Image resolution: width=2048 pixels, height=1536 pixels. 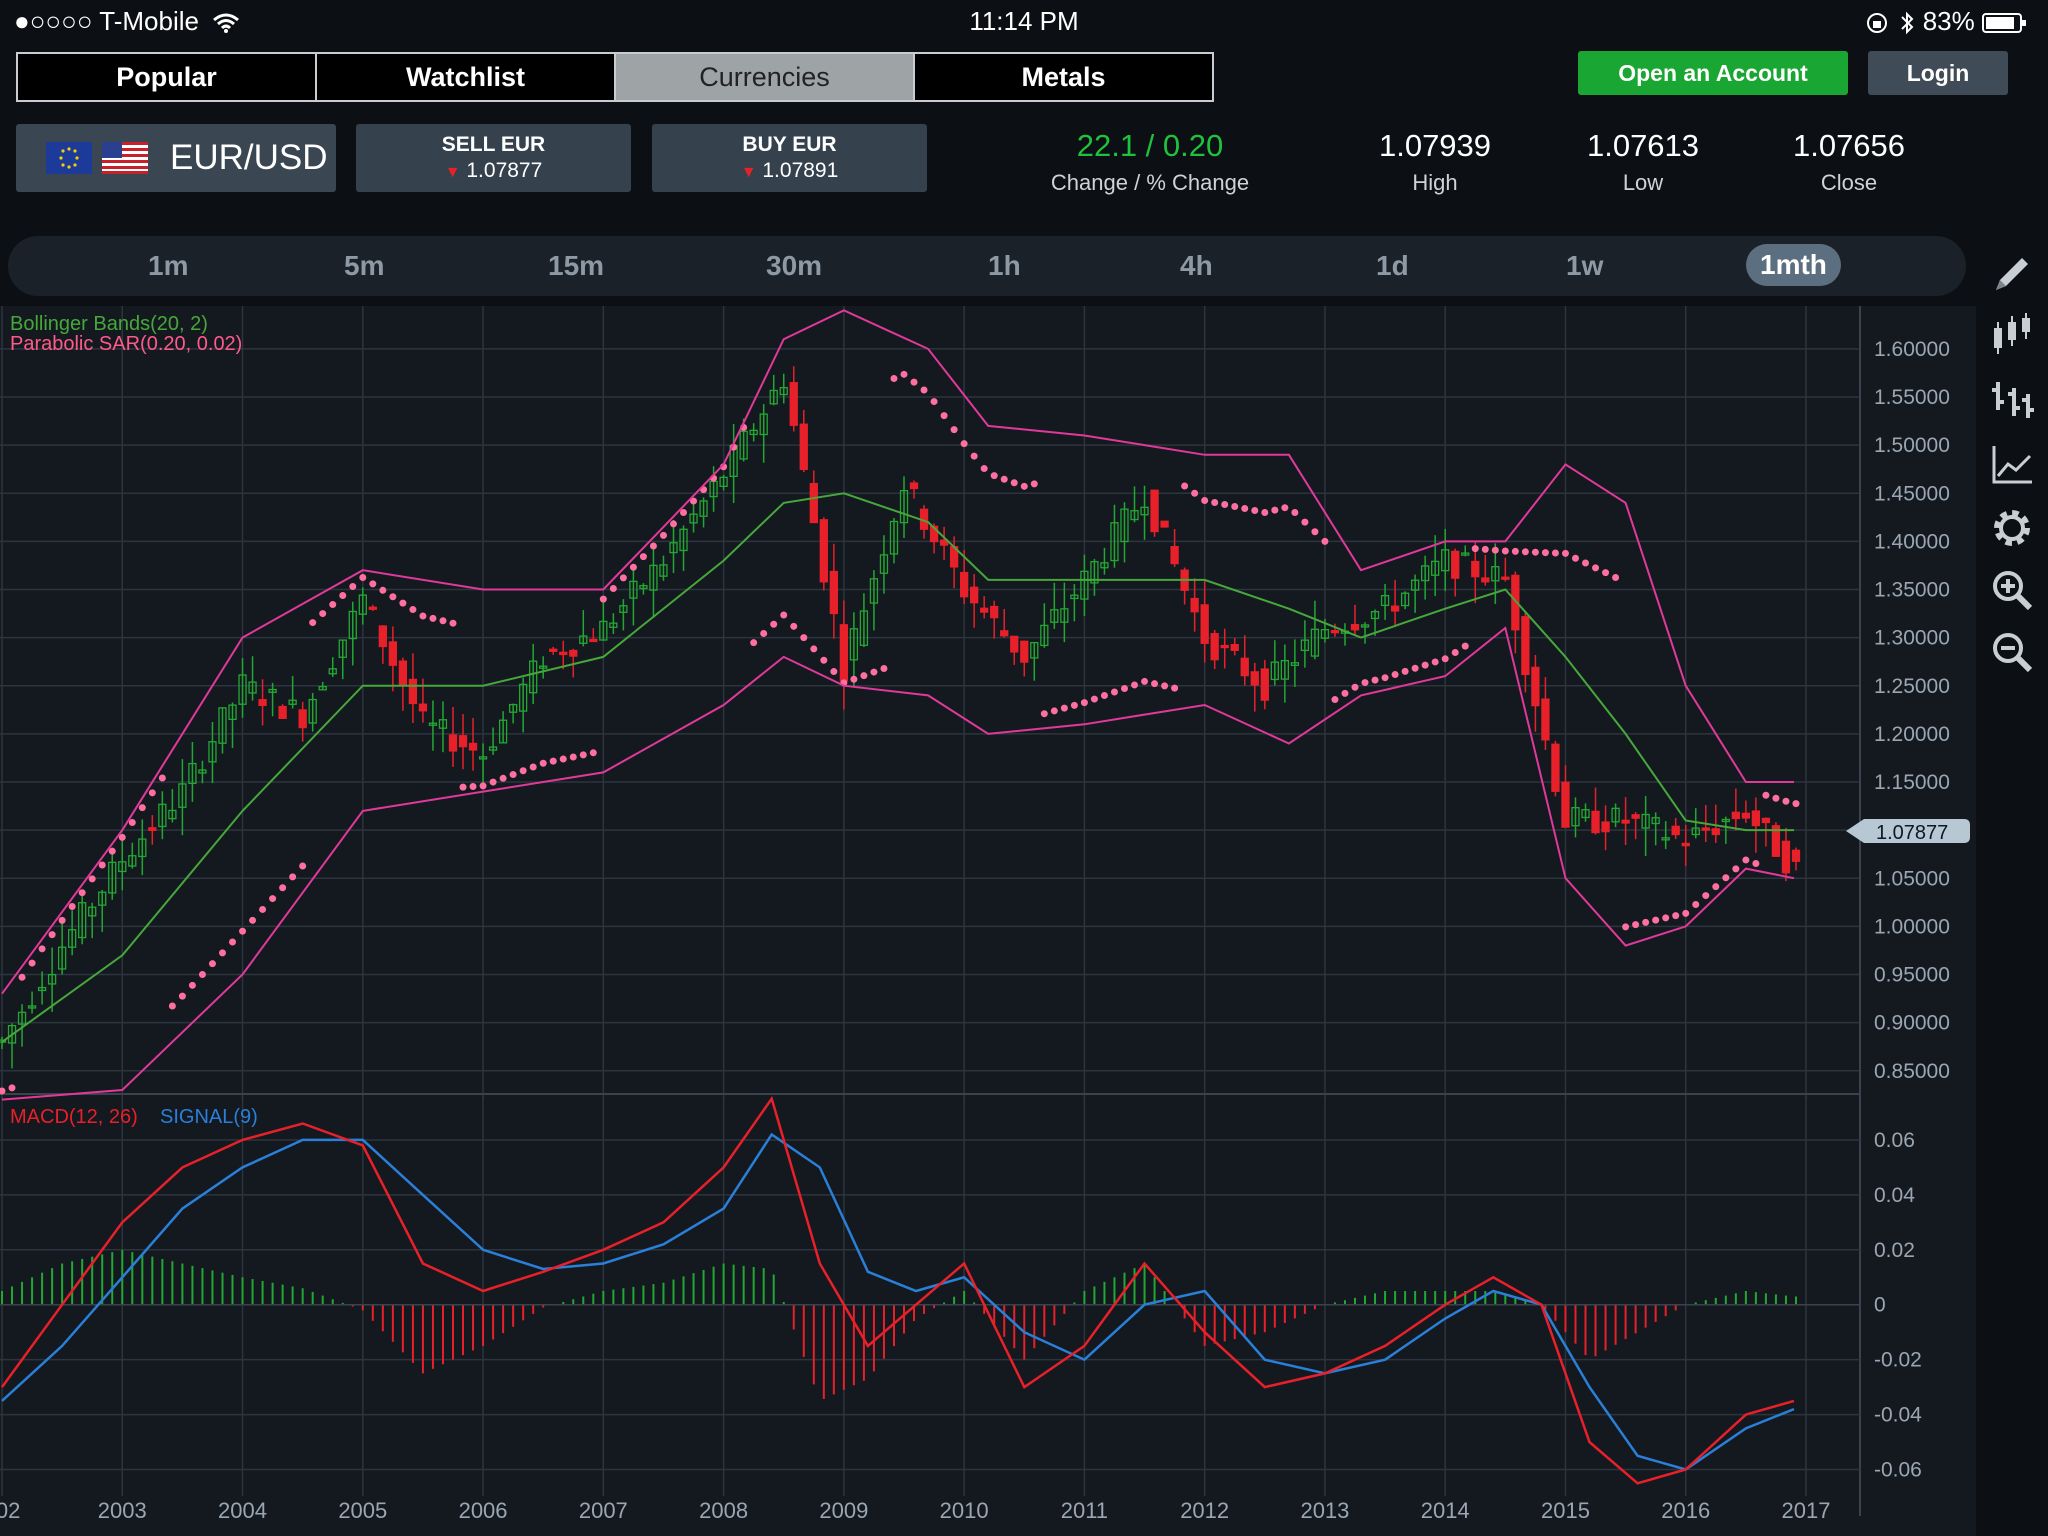 What do you see at coordinates (1004, 265) in the screenshot?
I see `timeframe-1h: 1h` at bounding box center [1004, 265].